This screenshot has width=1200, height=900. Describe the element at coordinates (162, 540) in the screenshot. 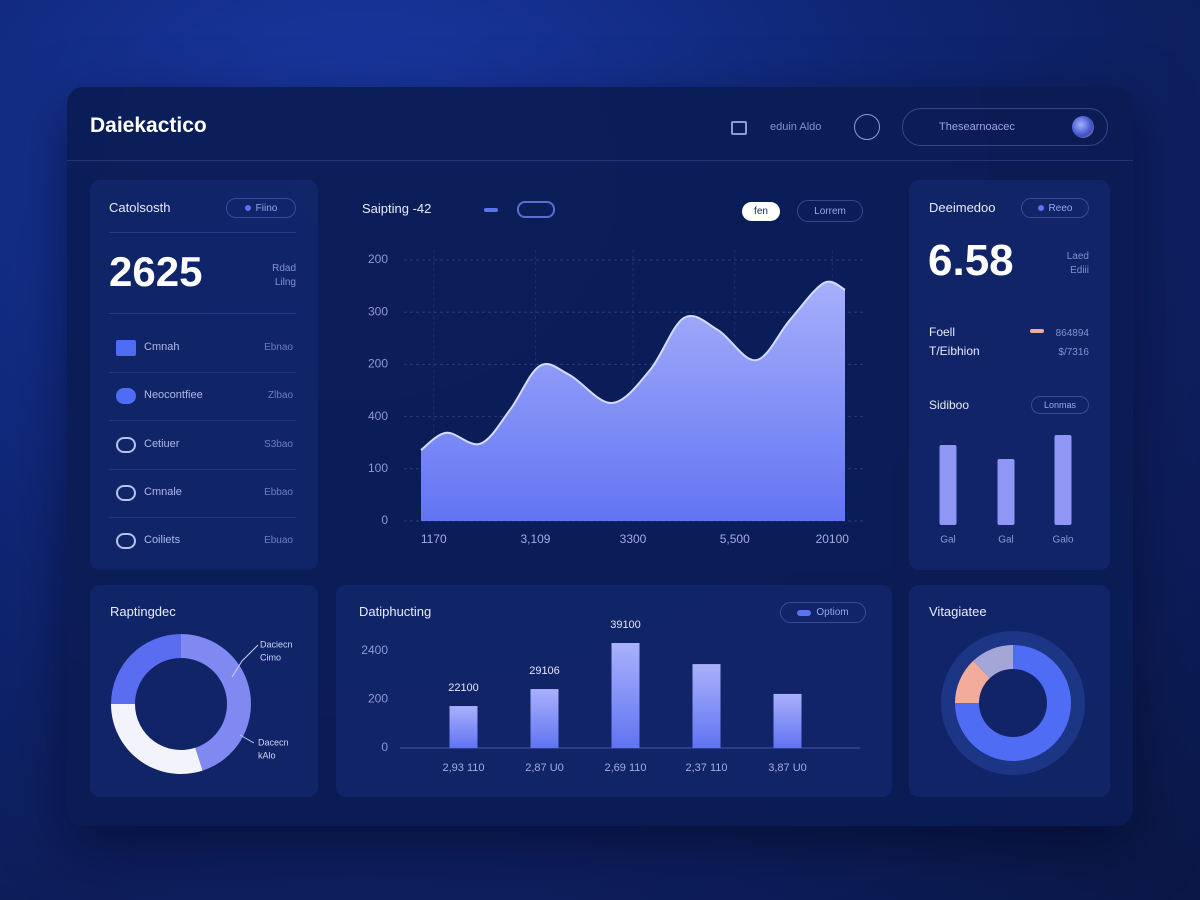

I see `item-label: Coiliets` at that location.